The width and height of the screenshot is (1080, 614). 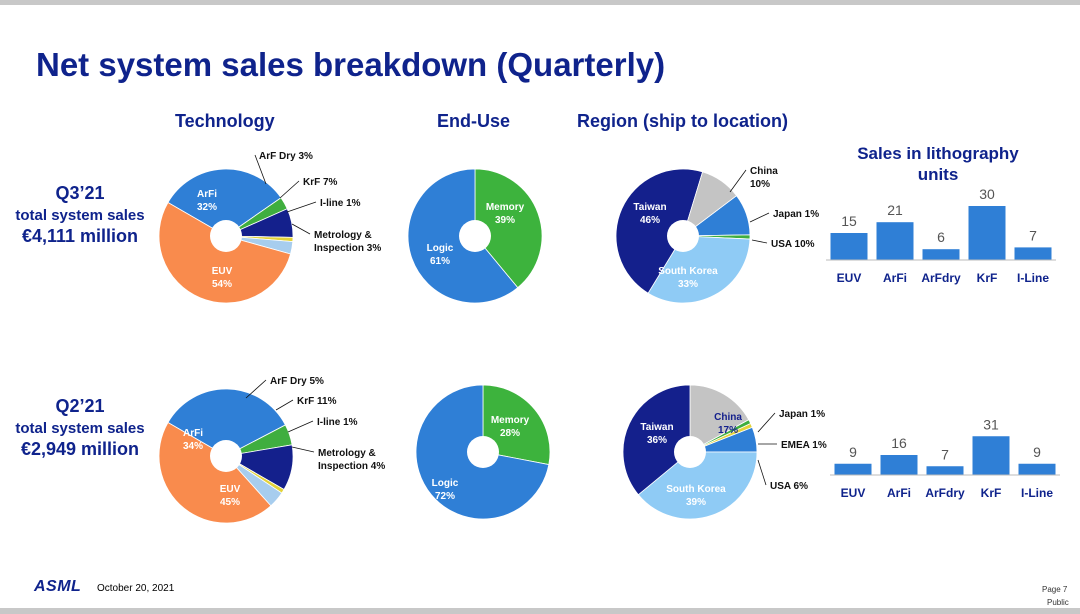 I want to click on quarter-sub: total system sales, so click(x=80, y=428).